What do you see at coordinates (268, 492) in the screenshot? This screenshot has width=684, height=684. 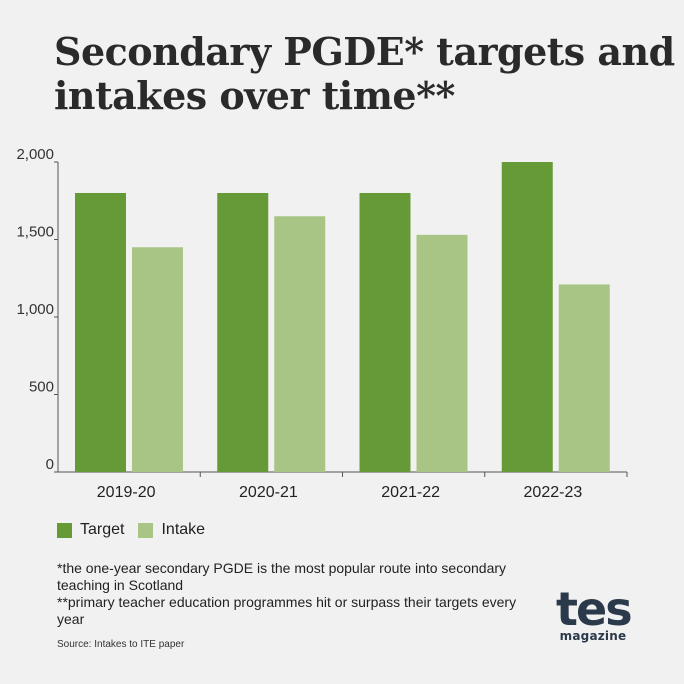 I see `x-tick-label: 2020-21` at bounding box center [268, 492].